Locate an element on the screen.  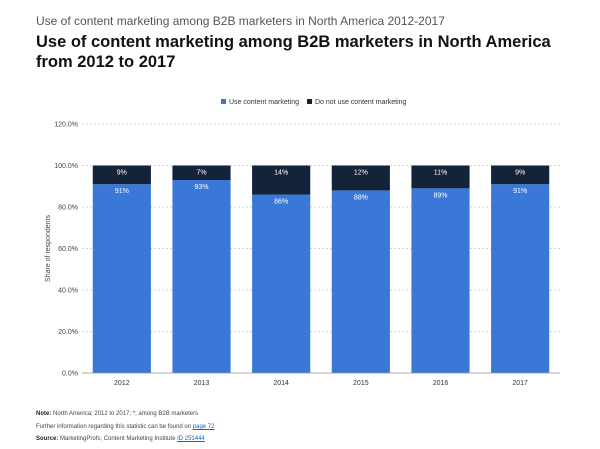
data-label: 86% is located at coordinates (281, 202).